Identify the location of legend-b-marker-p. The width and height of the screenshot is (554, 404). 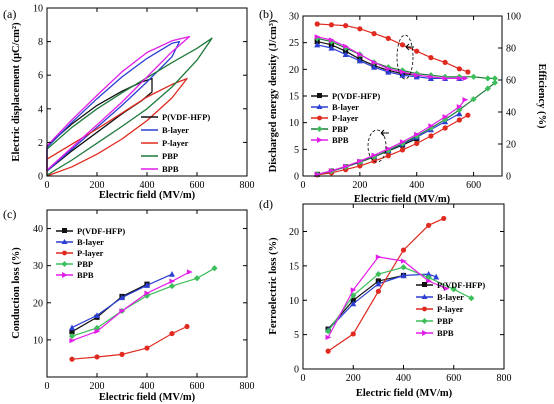
(319, 118).